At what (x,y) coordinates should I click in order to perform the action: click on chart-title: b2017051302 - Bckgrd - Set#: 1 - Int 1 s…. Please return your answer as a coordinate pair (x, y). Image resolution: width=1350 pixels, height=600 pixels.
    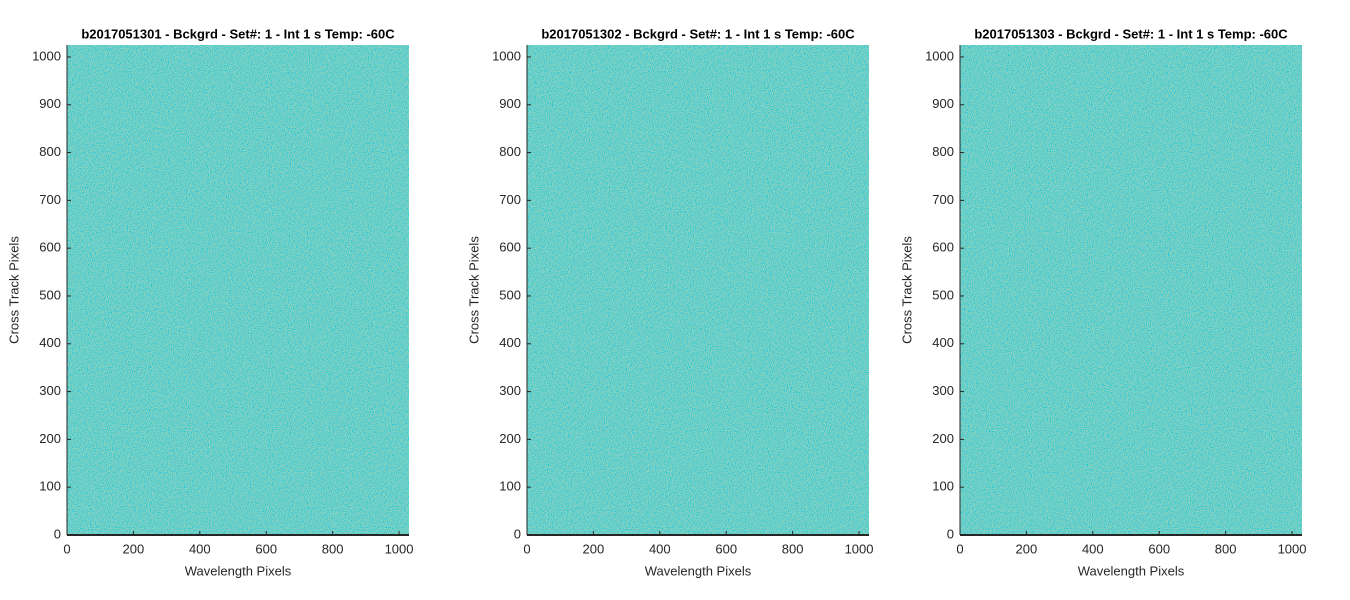
    Looking at the image, I should click on (698, 33).